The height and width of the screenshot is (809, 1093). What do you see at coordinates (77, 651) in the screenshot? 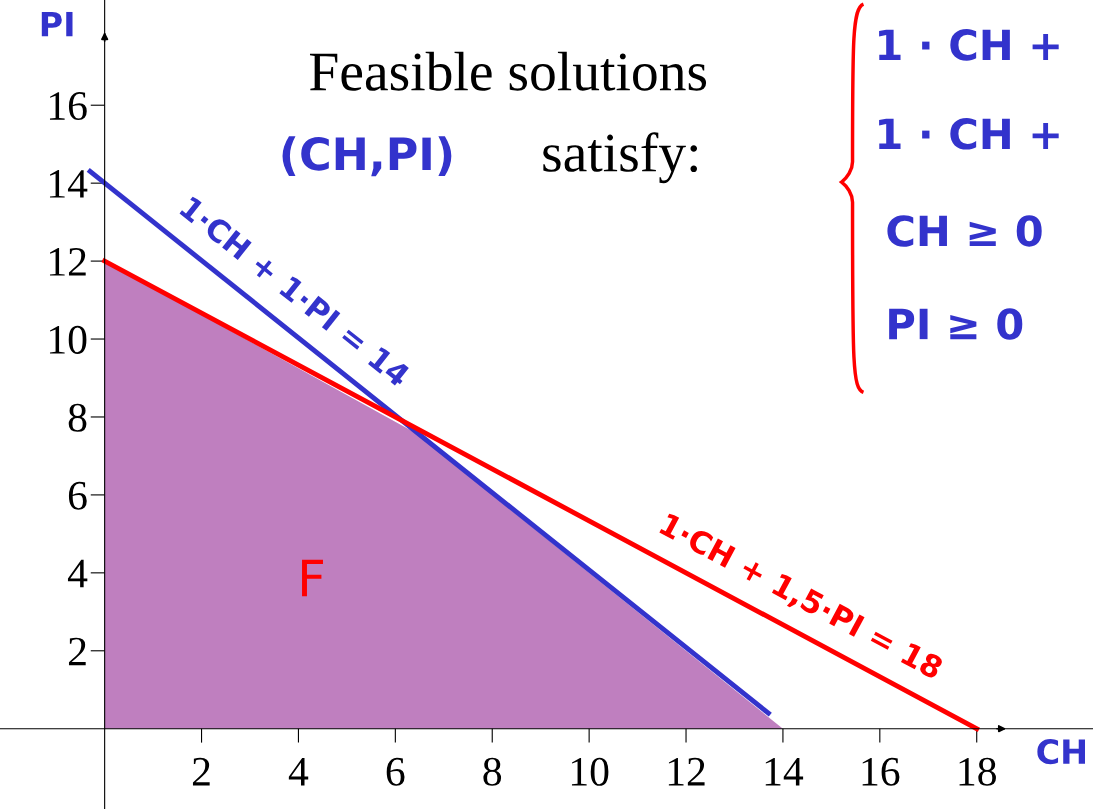
I see `y-tick-label: 2` at bounding box center [77, 651].